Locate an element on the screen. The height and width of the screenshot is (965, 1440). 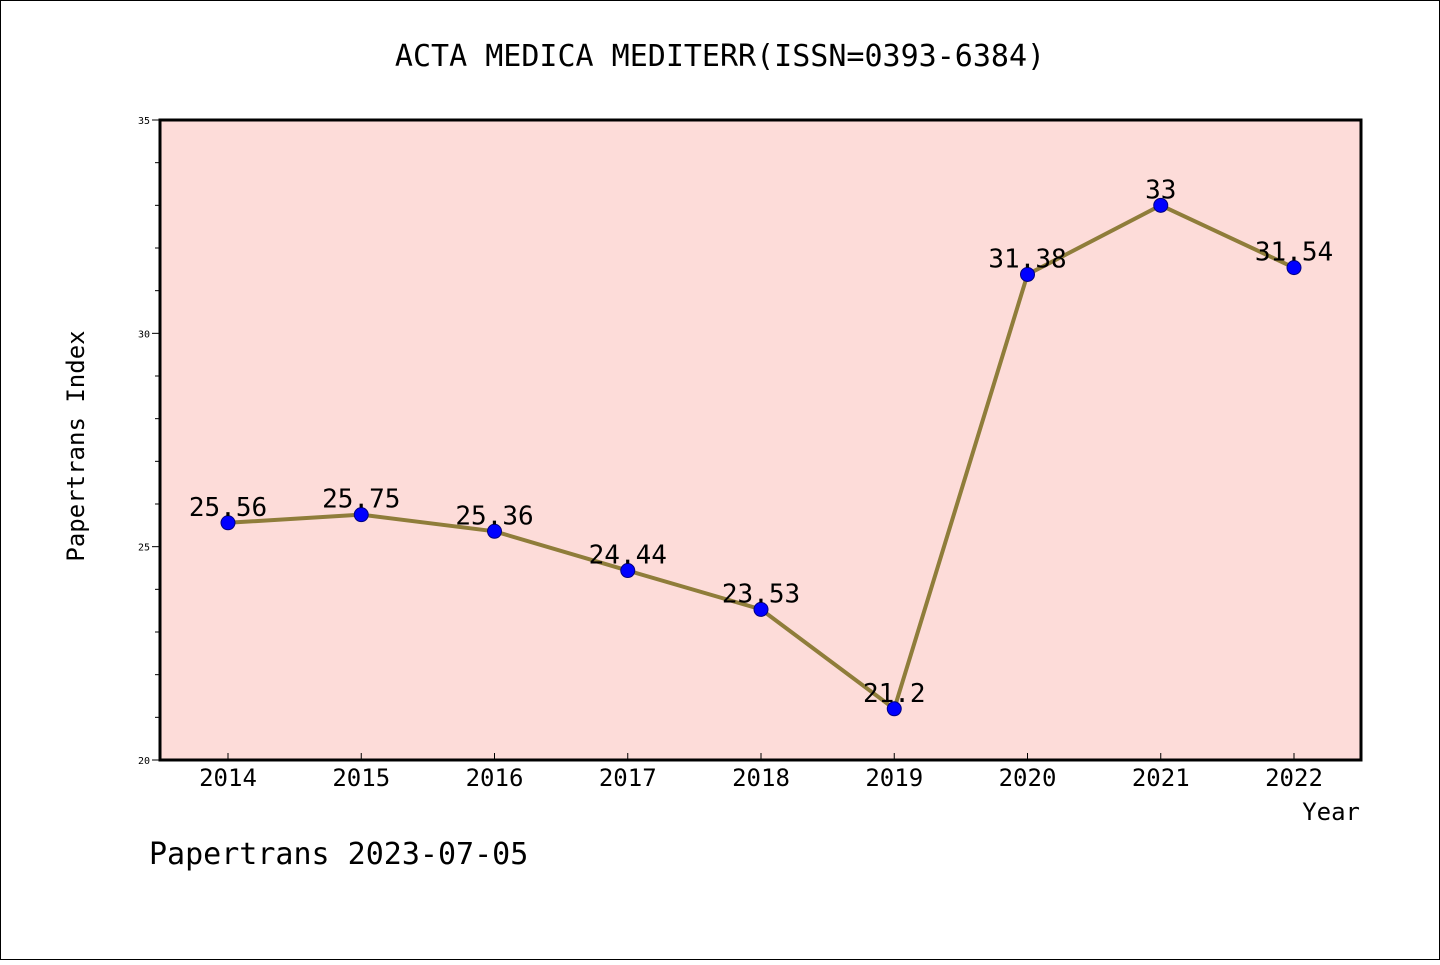
x-axis: 2014 2015 2016 2017 2018 2019 2020 2021 2022 is located at coordinates (761, 772).